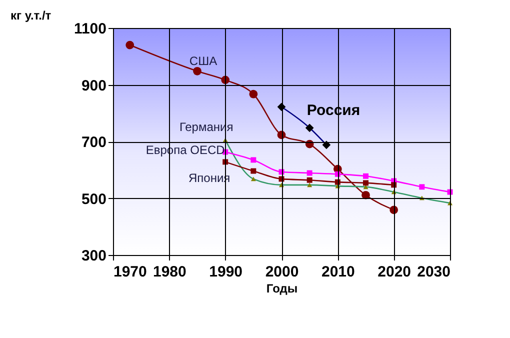 Image resolution: width=510 pixels, height=338 pixels. Describe the element at coordinates (93, 199) in the screenshot. I see `y-tick-label: 500` at that location.